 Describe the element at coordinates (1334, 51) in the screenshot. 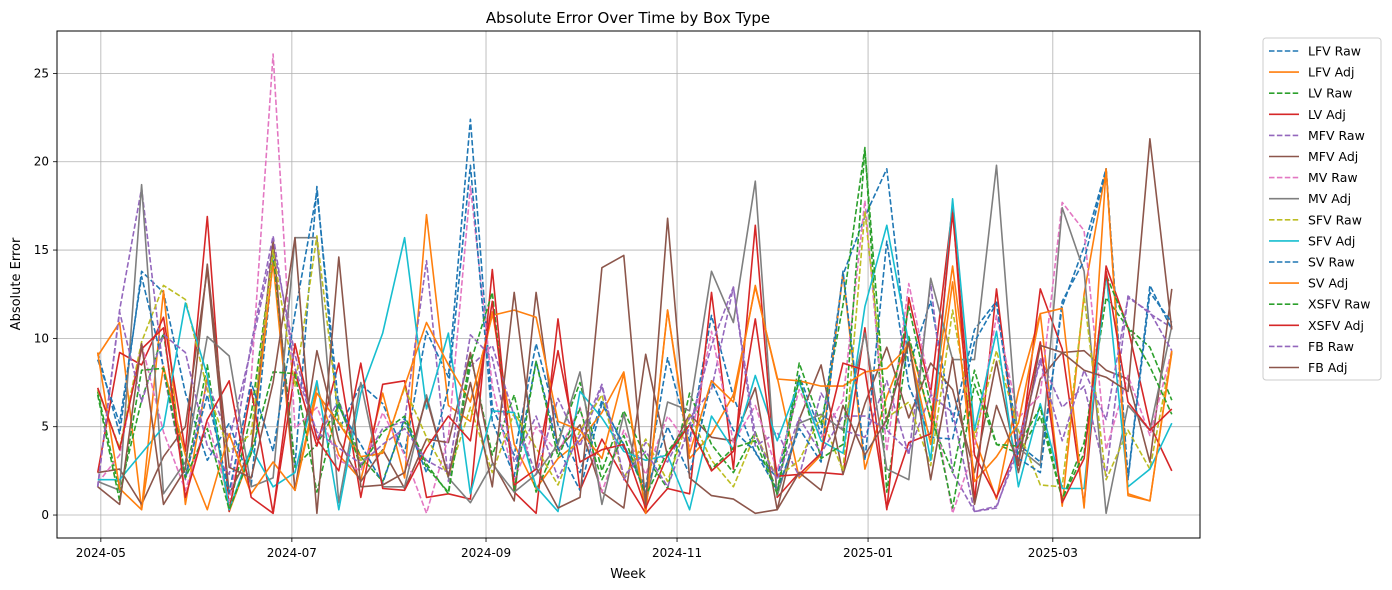

I see `legend-entry-label: LFV Raw` at that location.